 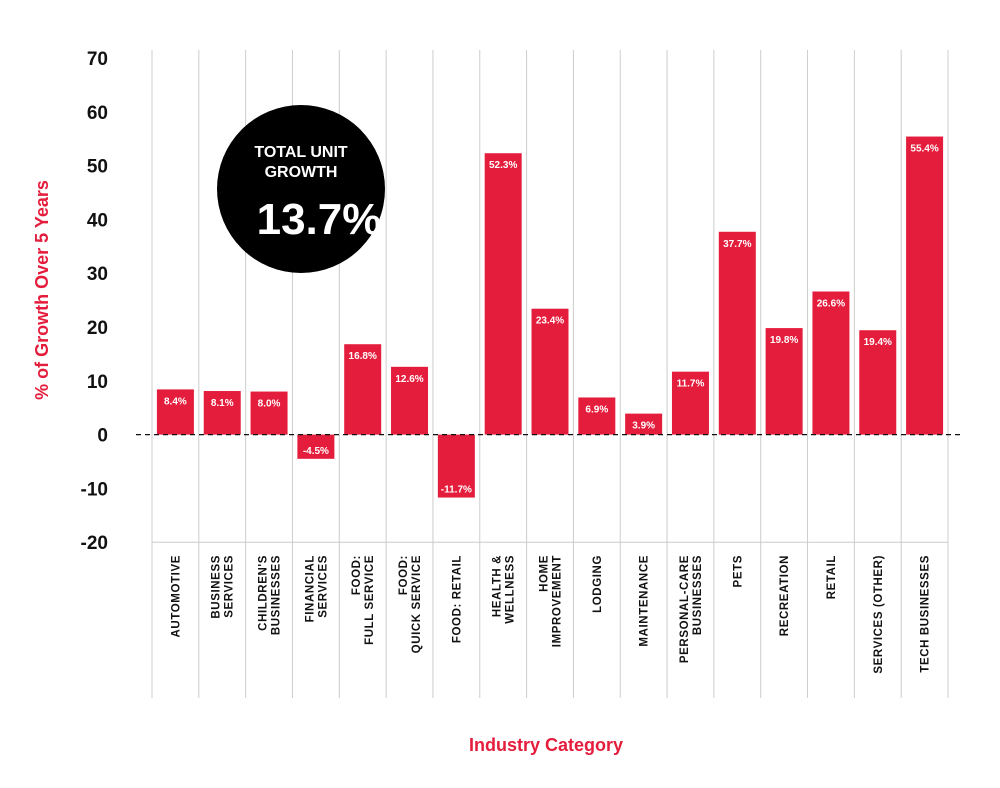 I want to click on data-label: 3.9%, so click(x=643, y=426).